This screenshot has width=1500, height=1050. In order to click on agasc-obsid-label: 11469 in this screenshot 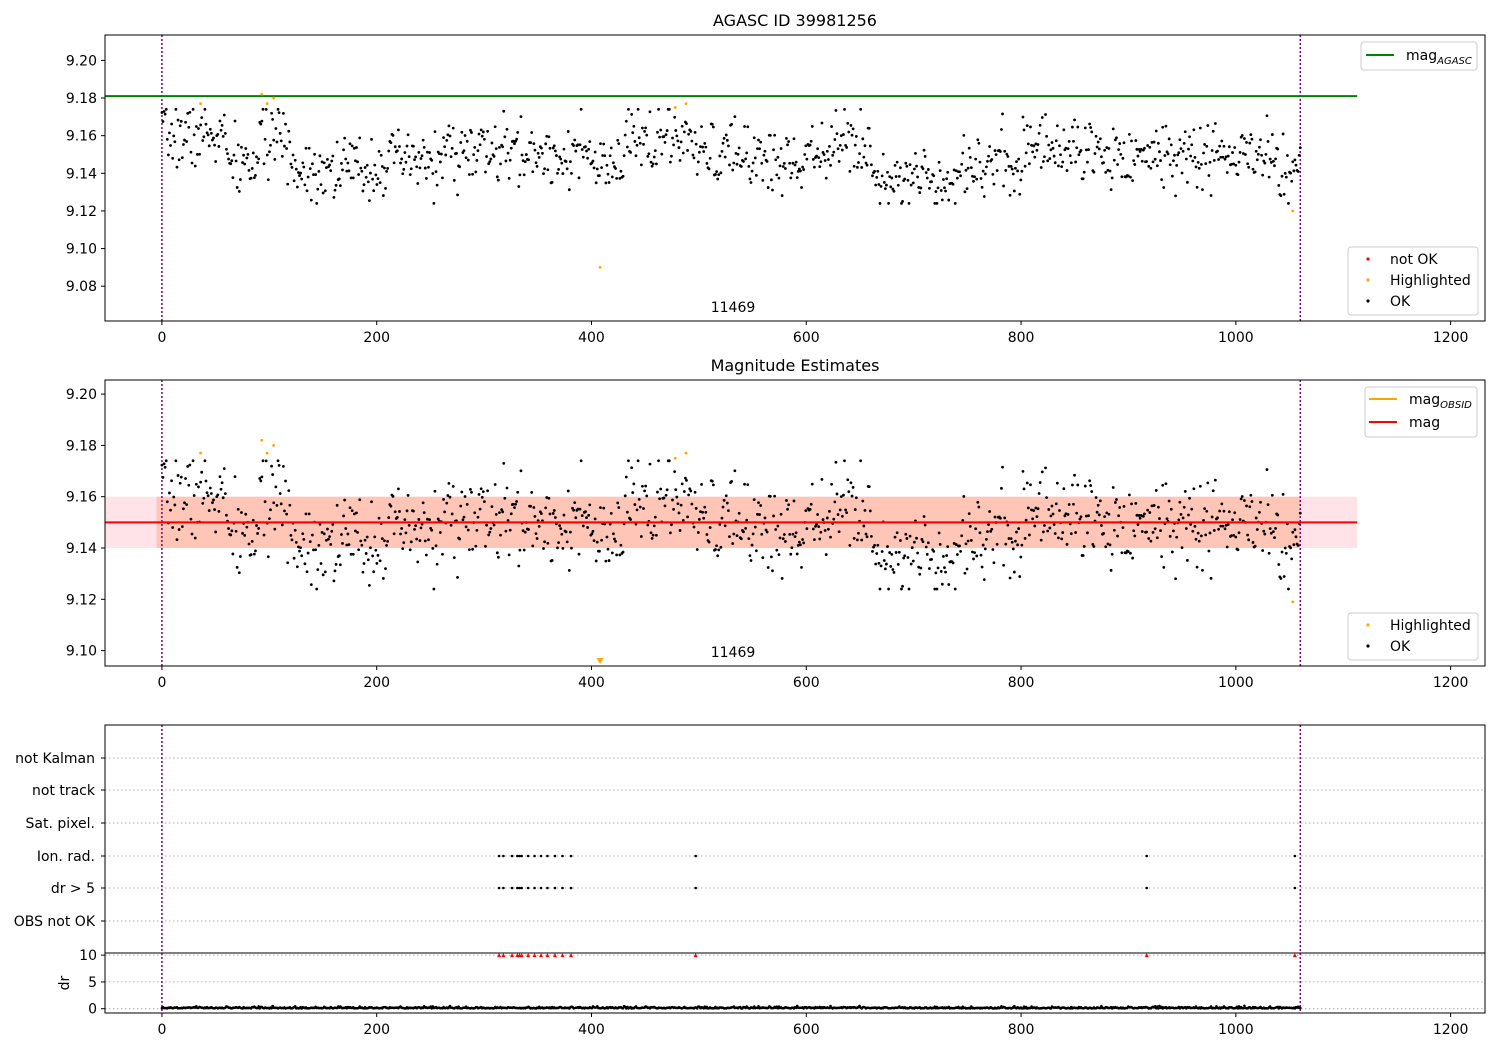, I will do `click(733, 308)`.